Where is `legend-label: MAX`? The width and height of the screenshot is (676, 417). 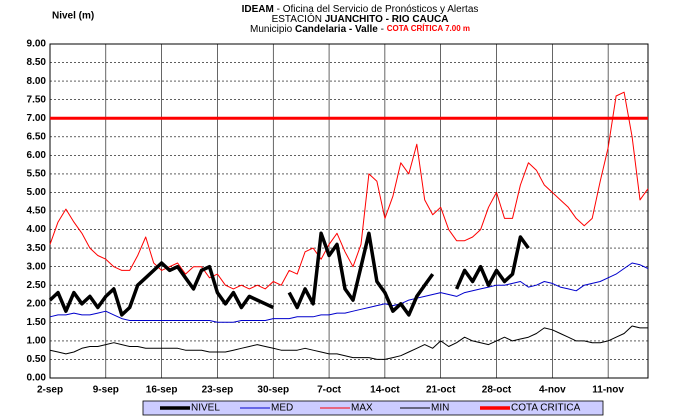 legend-label: MAX is located at coordinates (362, 408).